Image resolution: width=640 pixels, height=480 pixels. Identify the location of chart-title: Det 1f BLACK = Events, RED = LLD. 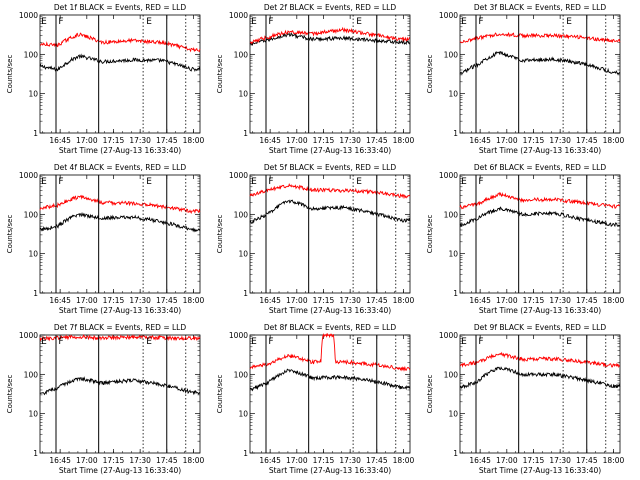
(120, 7).